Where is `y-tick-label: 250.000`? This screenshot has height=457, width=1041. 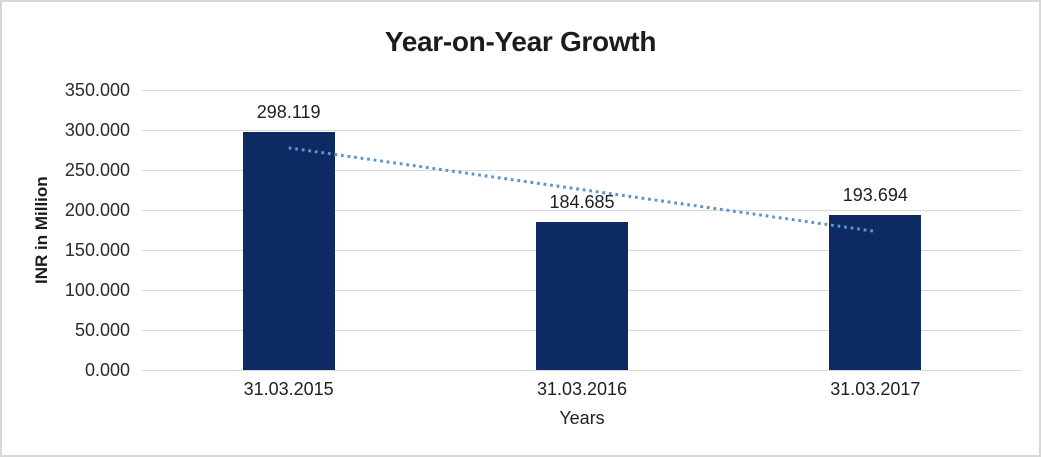 y-tick-label: 250.000 is located at coordinates (97, 170).